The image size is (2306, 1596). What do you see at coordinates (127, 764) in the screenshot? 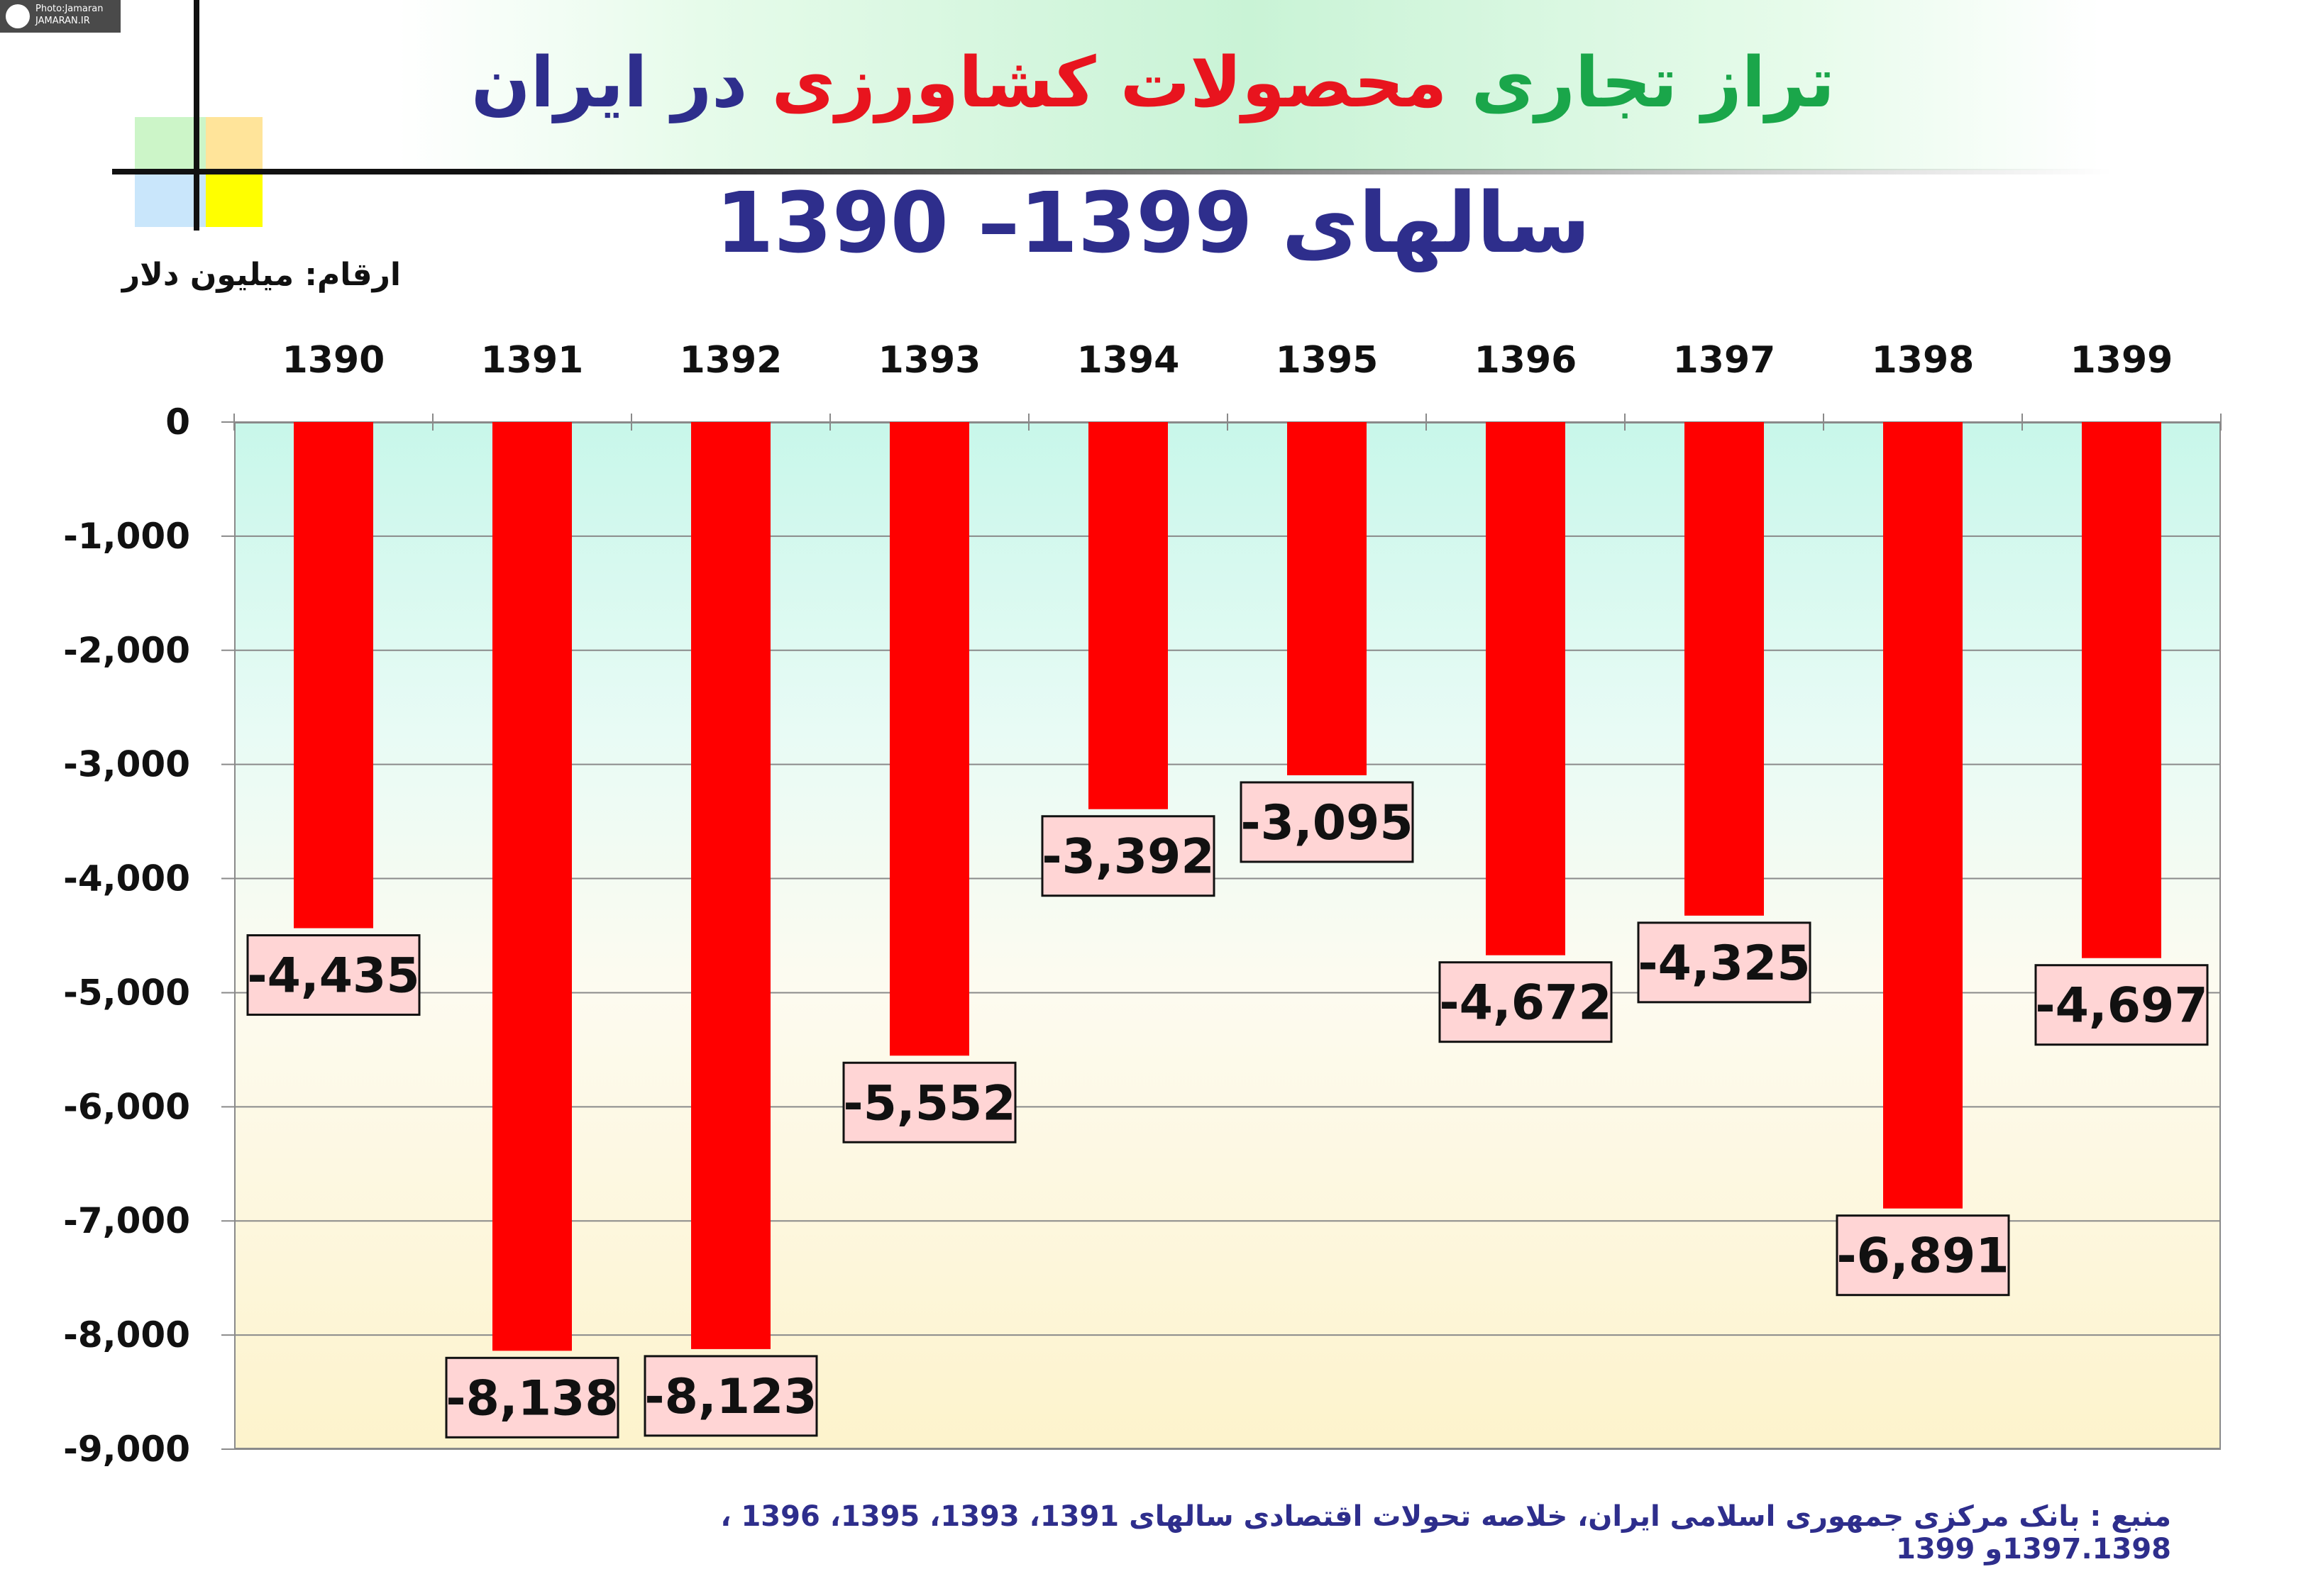
I see `y-tick-label: -3,000` at bounding box center [127, 764].